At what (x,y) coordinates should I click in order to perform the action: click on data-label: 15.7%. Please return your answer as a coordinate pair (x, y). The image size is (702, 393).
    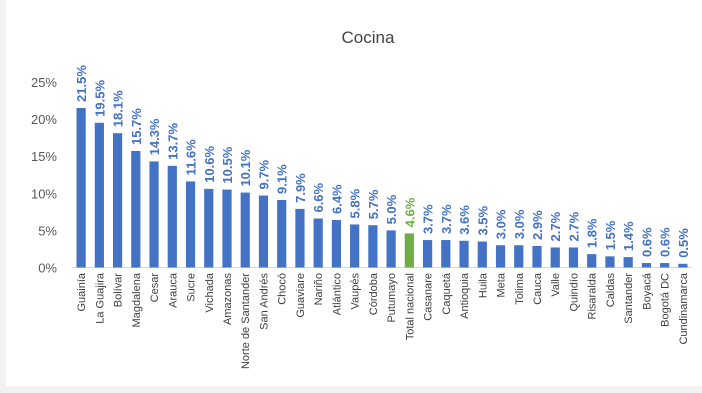
    Looking at the image, I should click on (136, 126).